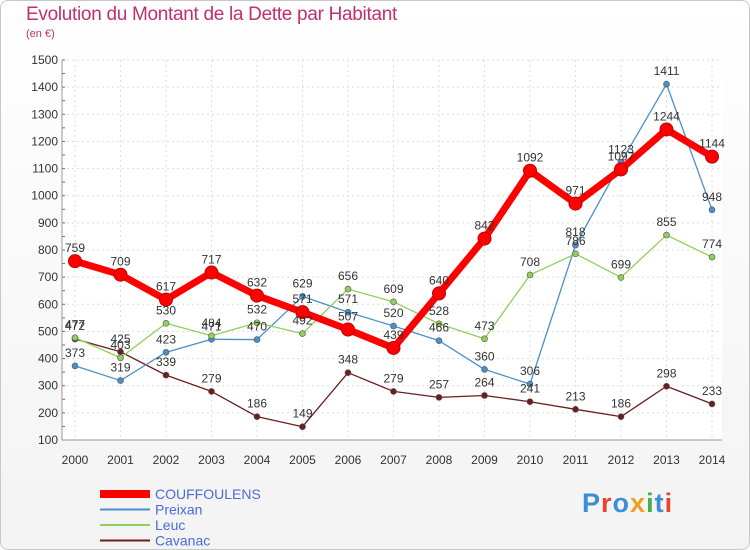 This screenshot has width=750, height=550. What do you see at coordinates (484, 356) in the screenshot?
I see `data-label-preixan: 360` at bounding box center [484, 356].